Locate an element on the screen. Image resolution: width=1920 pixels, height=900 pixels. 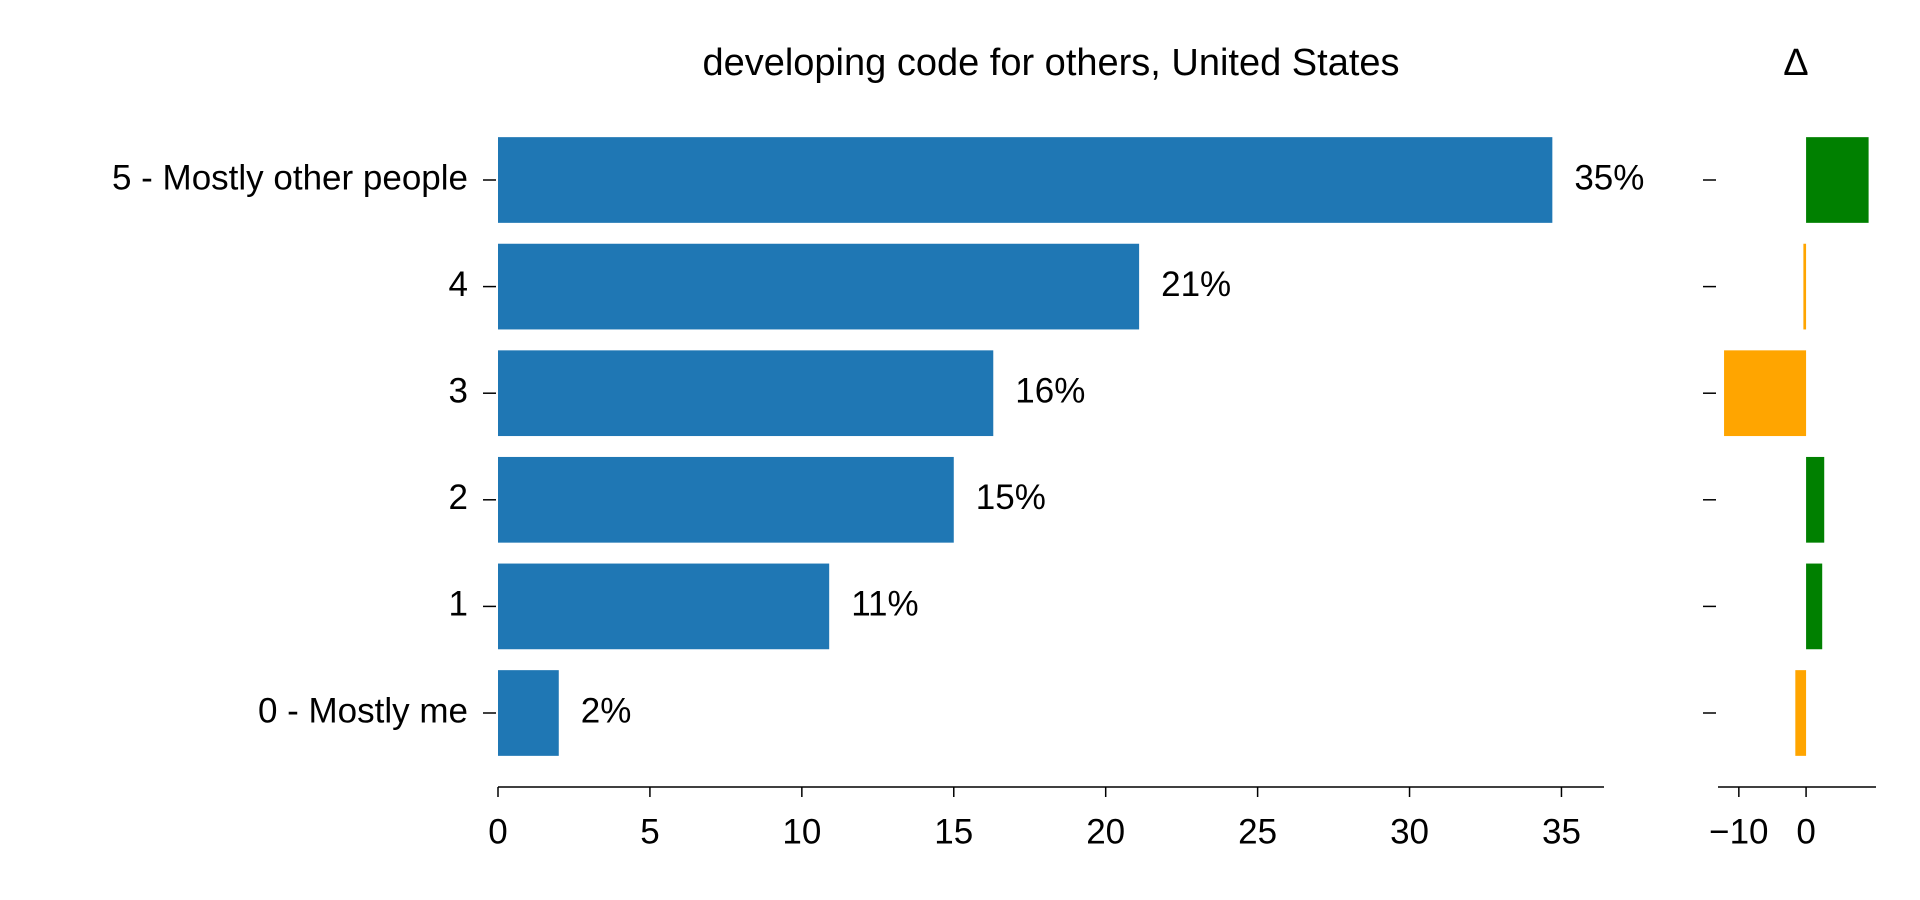
y-tick-label: 3 is located at coordinates (458, 390).